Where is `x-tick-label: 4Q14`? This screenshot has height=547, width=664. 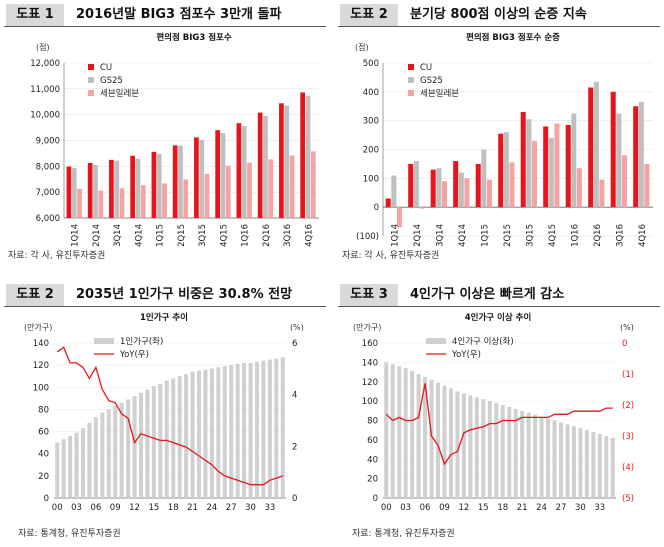 x-tick-label: 4Q14 is located at coordinates (463, 235).